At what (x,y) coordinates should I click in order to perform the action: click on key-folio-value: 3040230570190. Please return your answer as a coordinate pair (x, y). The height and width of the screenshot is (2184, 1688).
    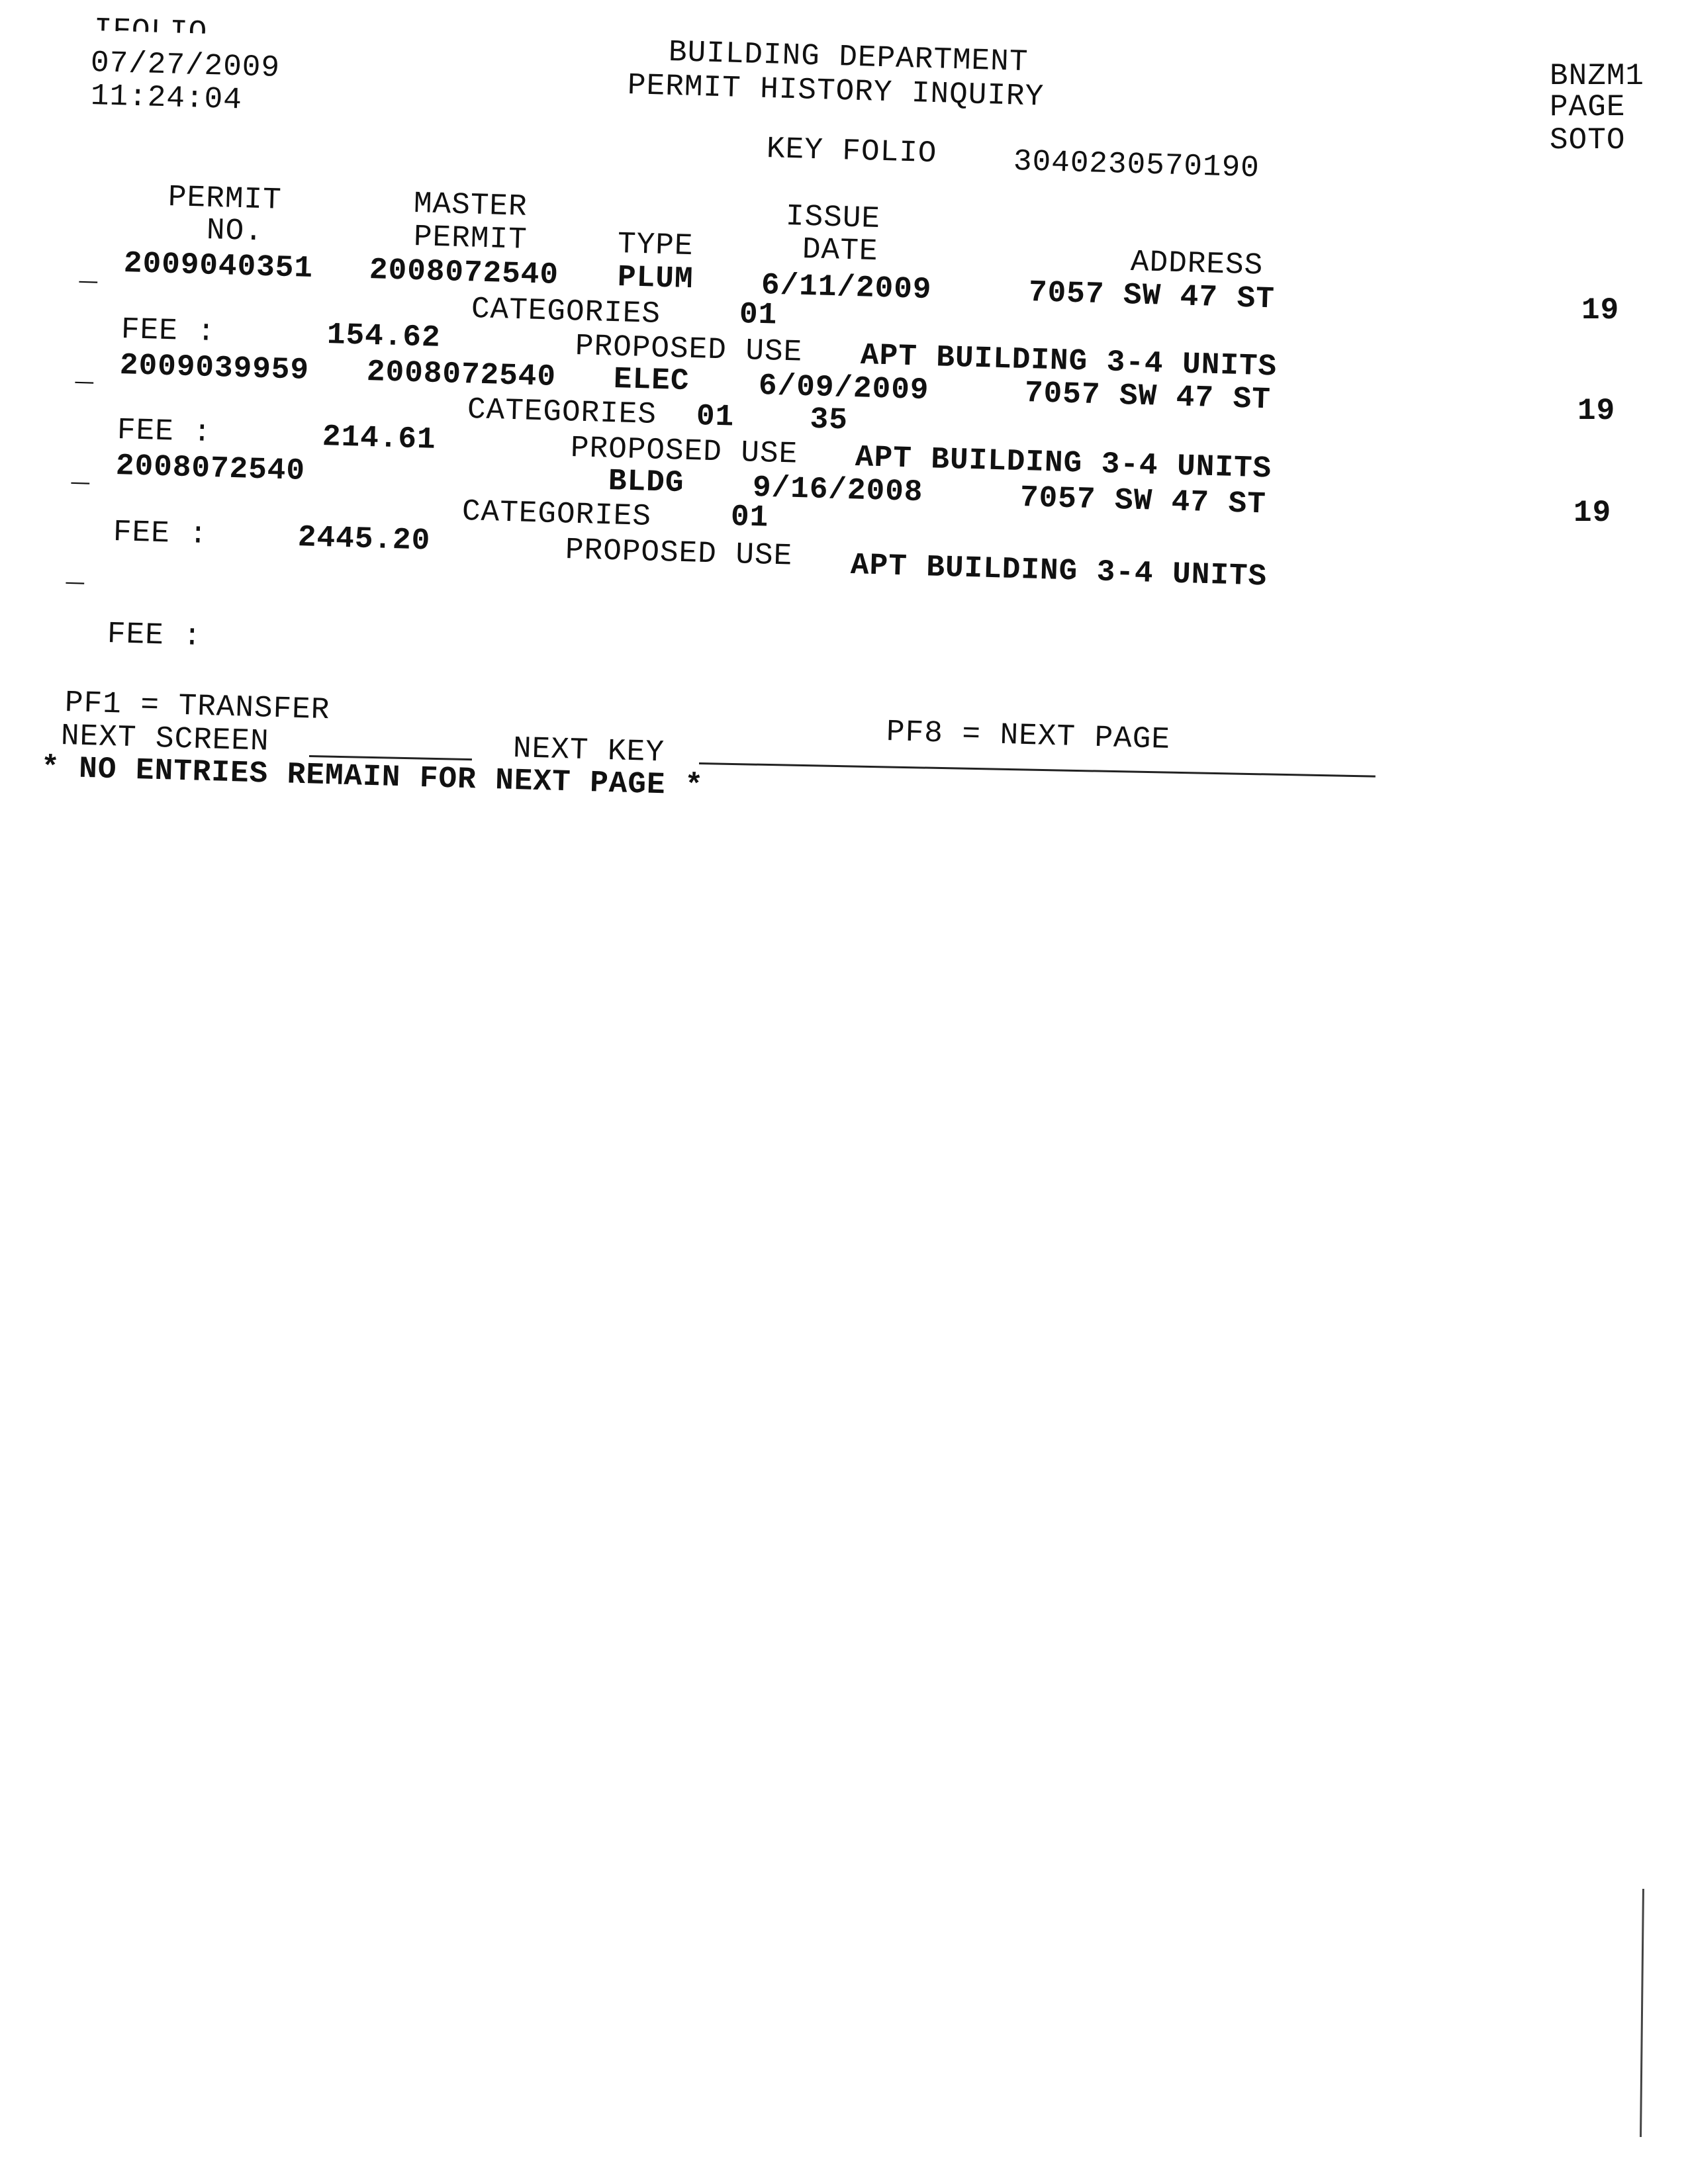
    Looking at the image, I should click on (1136, 165).